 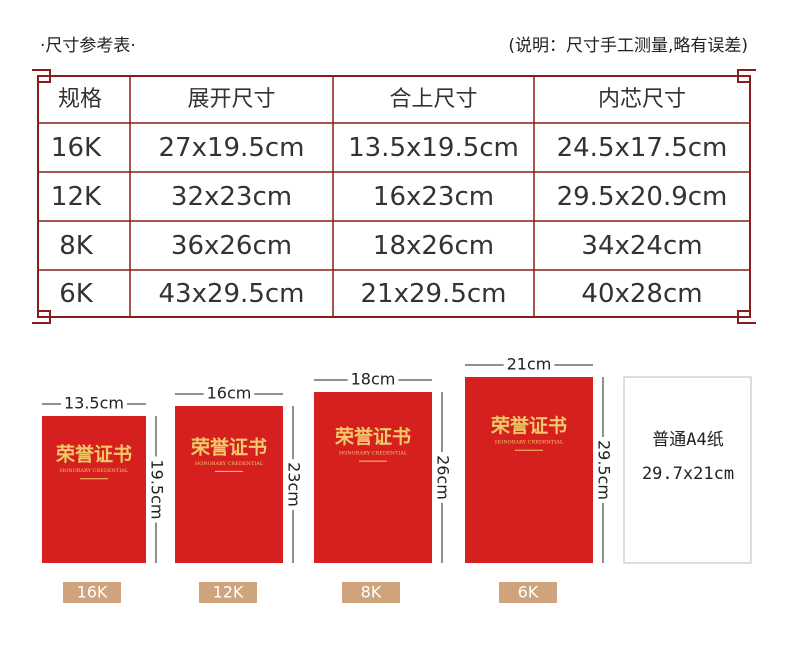 I want to click on cell: 34x24cm, so click(x=641, y=246).